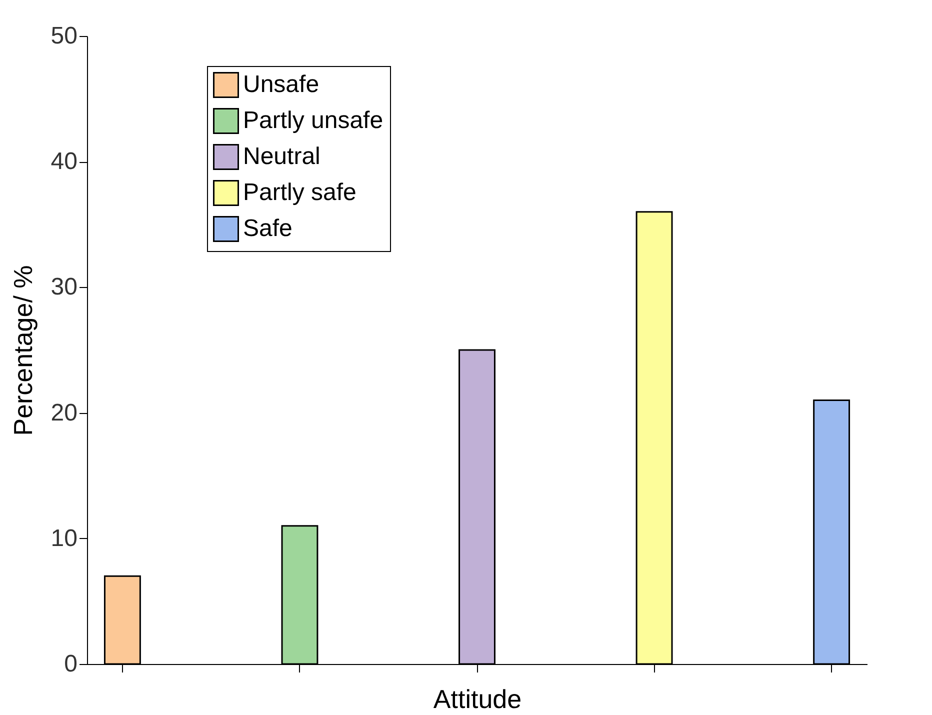  What do you see at coordinates (313, 120) in the screenshot?
I see `legend-label: Partly unsafe` at bounding box center [313, 120].